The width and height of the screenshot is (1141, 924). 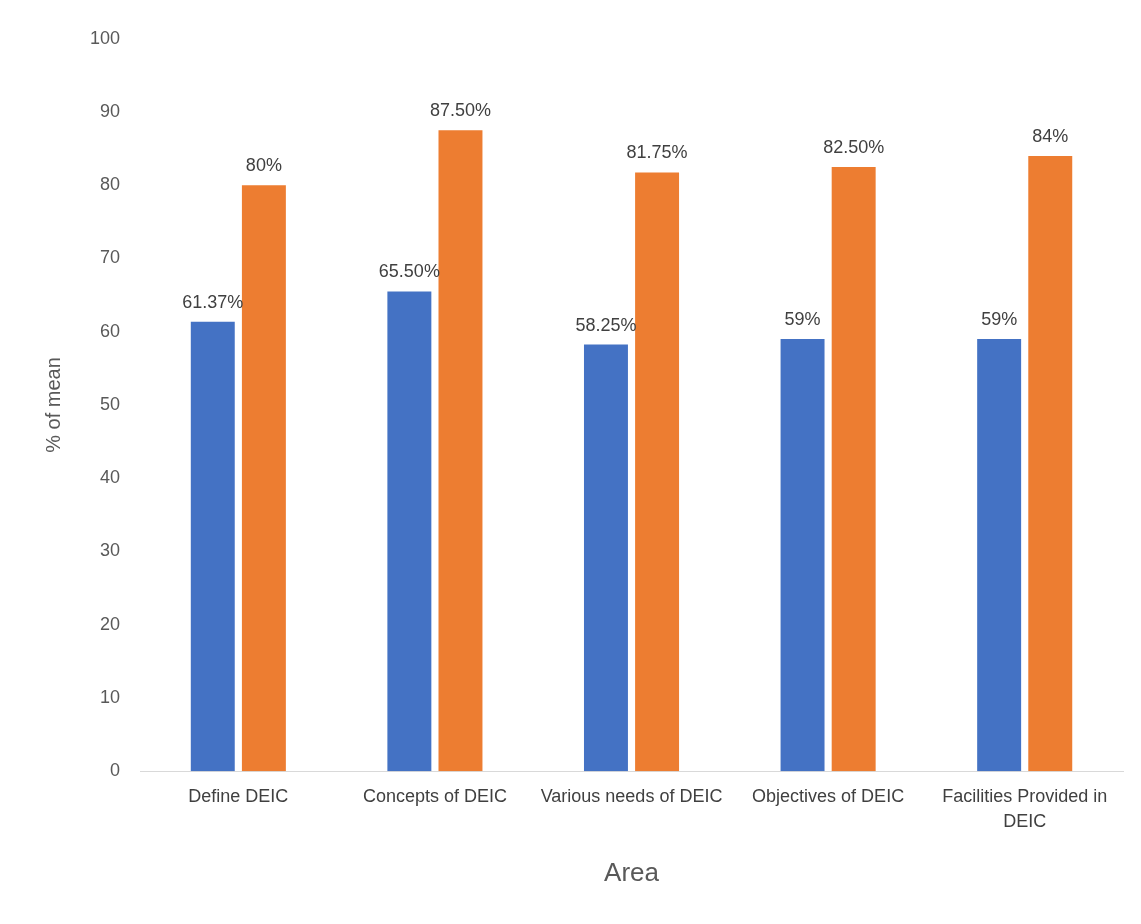 I want to click on y-tick-label: 30, so click(x=110, y=550).